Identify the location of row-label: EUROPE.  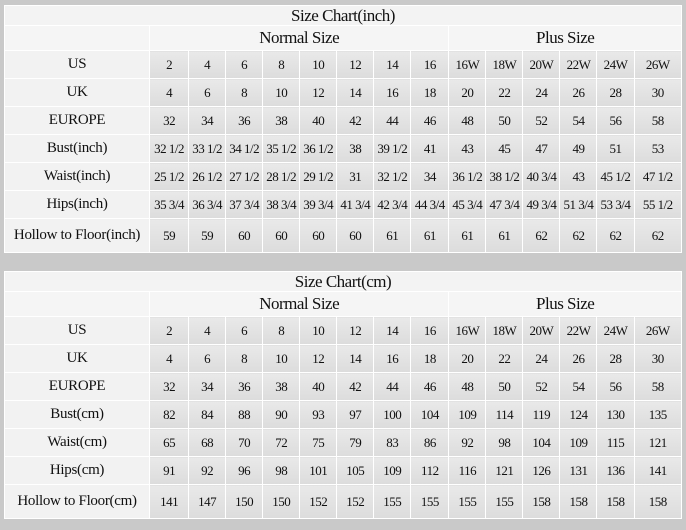
(77, 386).